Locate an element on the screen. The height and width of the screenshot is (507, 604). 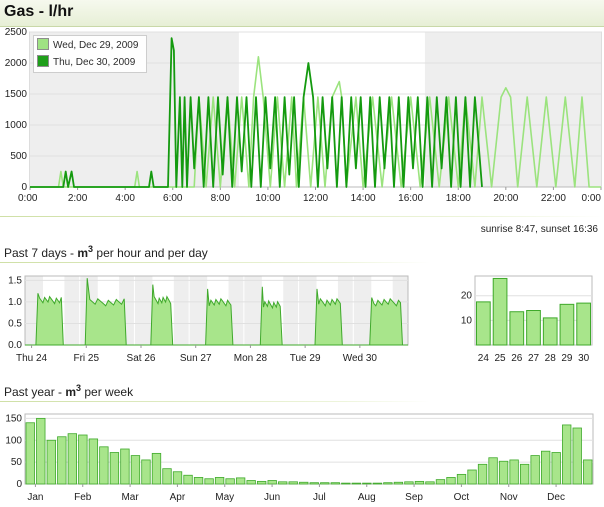
page-header: Gas - l/hr is located at coordinates (302, 13).